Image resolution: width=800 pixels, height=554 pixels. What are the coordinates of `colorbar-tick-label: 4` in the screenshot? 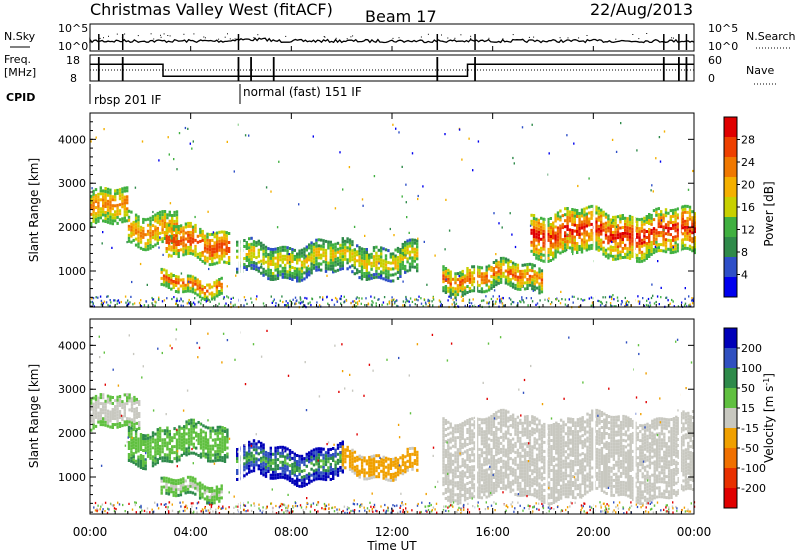 It's located at (744, 275).